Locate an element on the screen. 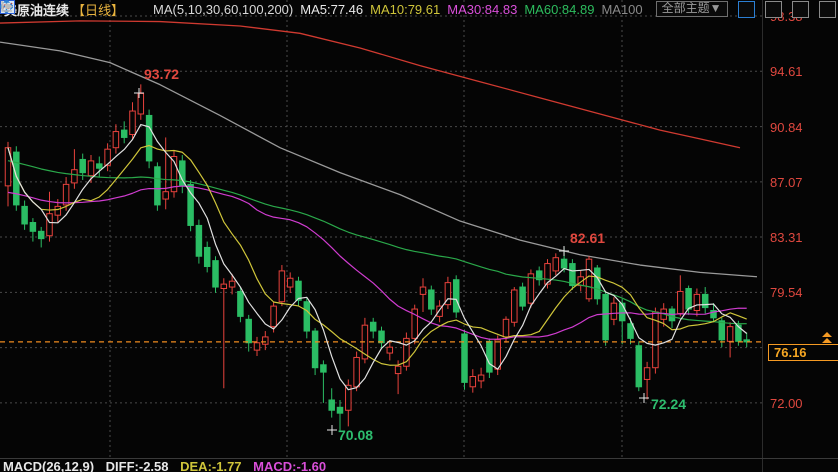 The width and height of the screenshot is (838, 472). y-axis-tick: 87.07 is located at coordinates (786, 182).